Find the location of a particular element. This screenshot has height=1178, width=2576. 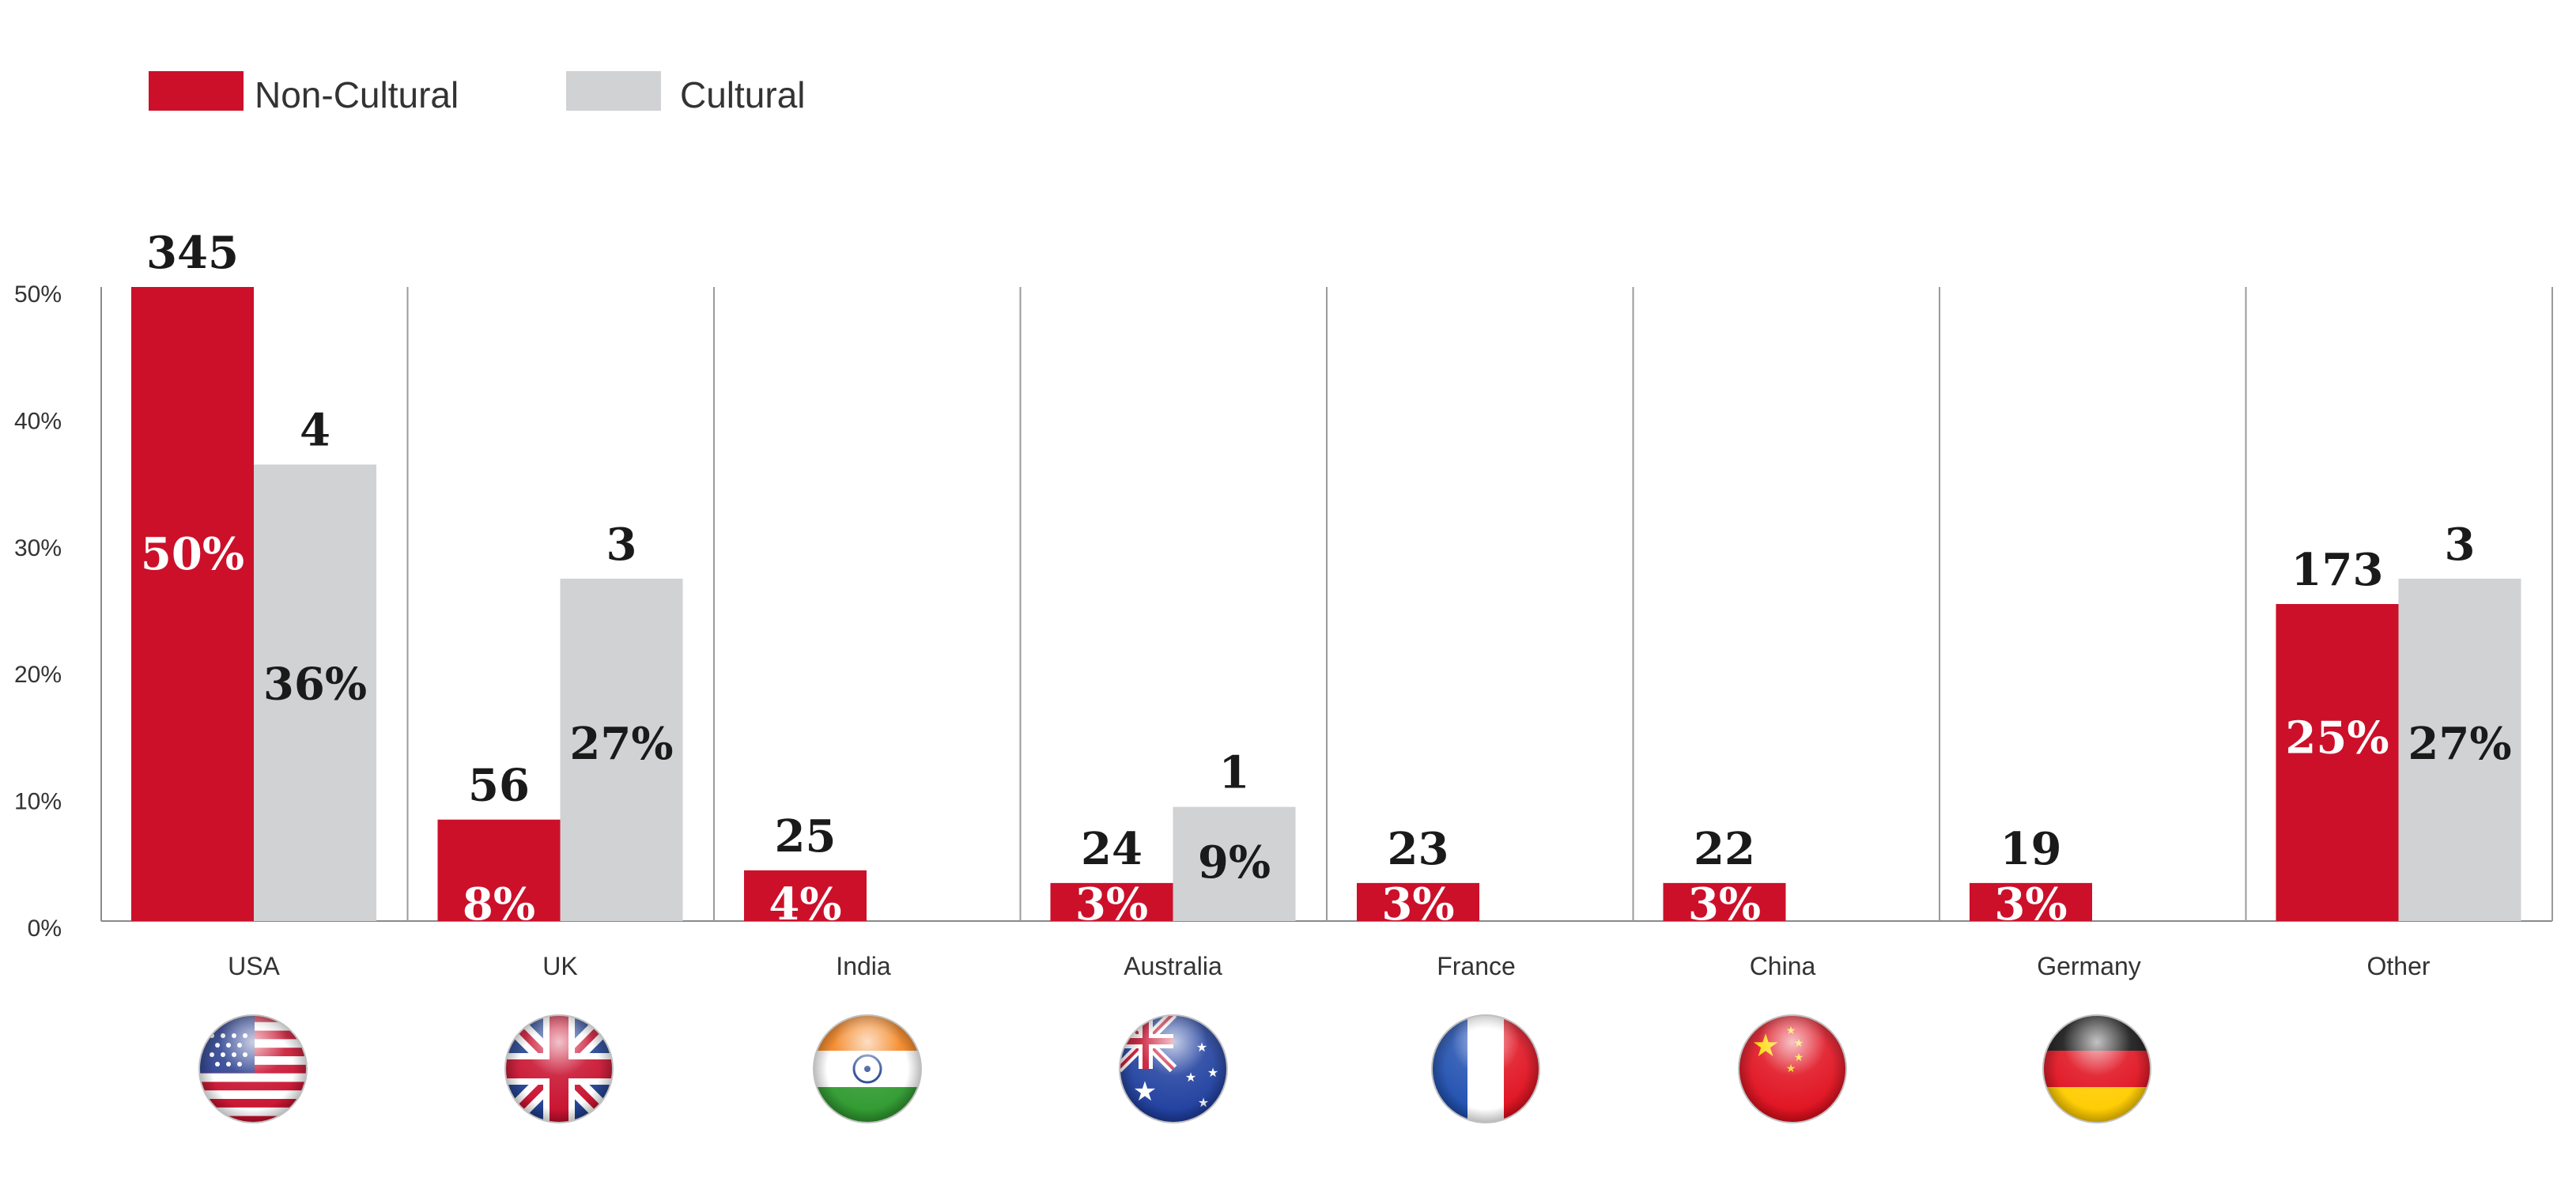

percent-label-non-cultural: 8% is located at coordinates (499, 905).